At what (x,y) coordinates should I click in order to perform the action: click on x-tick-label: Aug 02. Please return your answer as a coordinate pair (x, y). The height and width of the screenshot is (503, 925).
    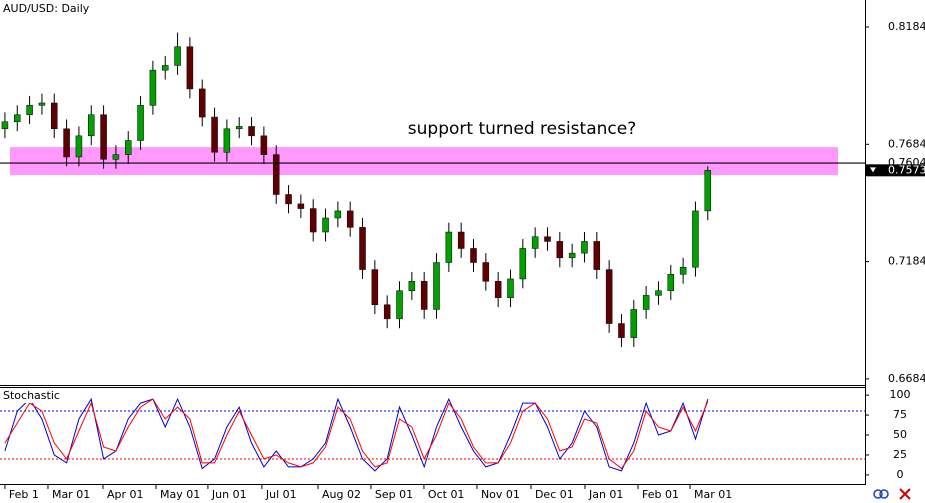
    Looking at the image, I should click on (341, 494).